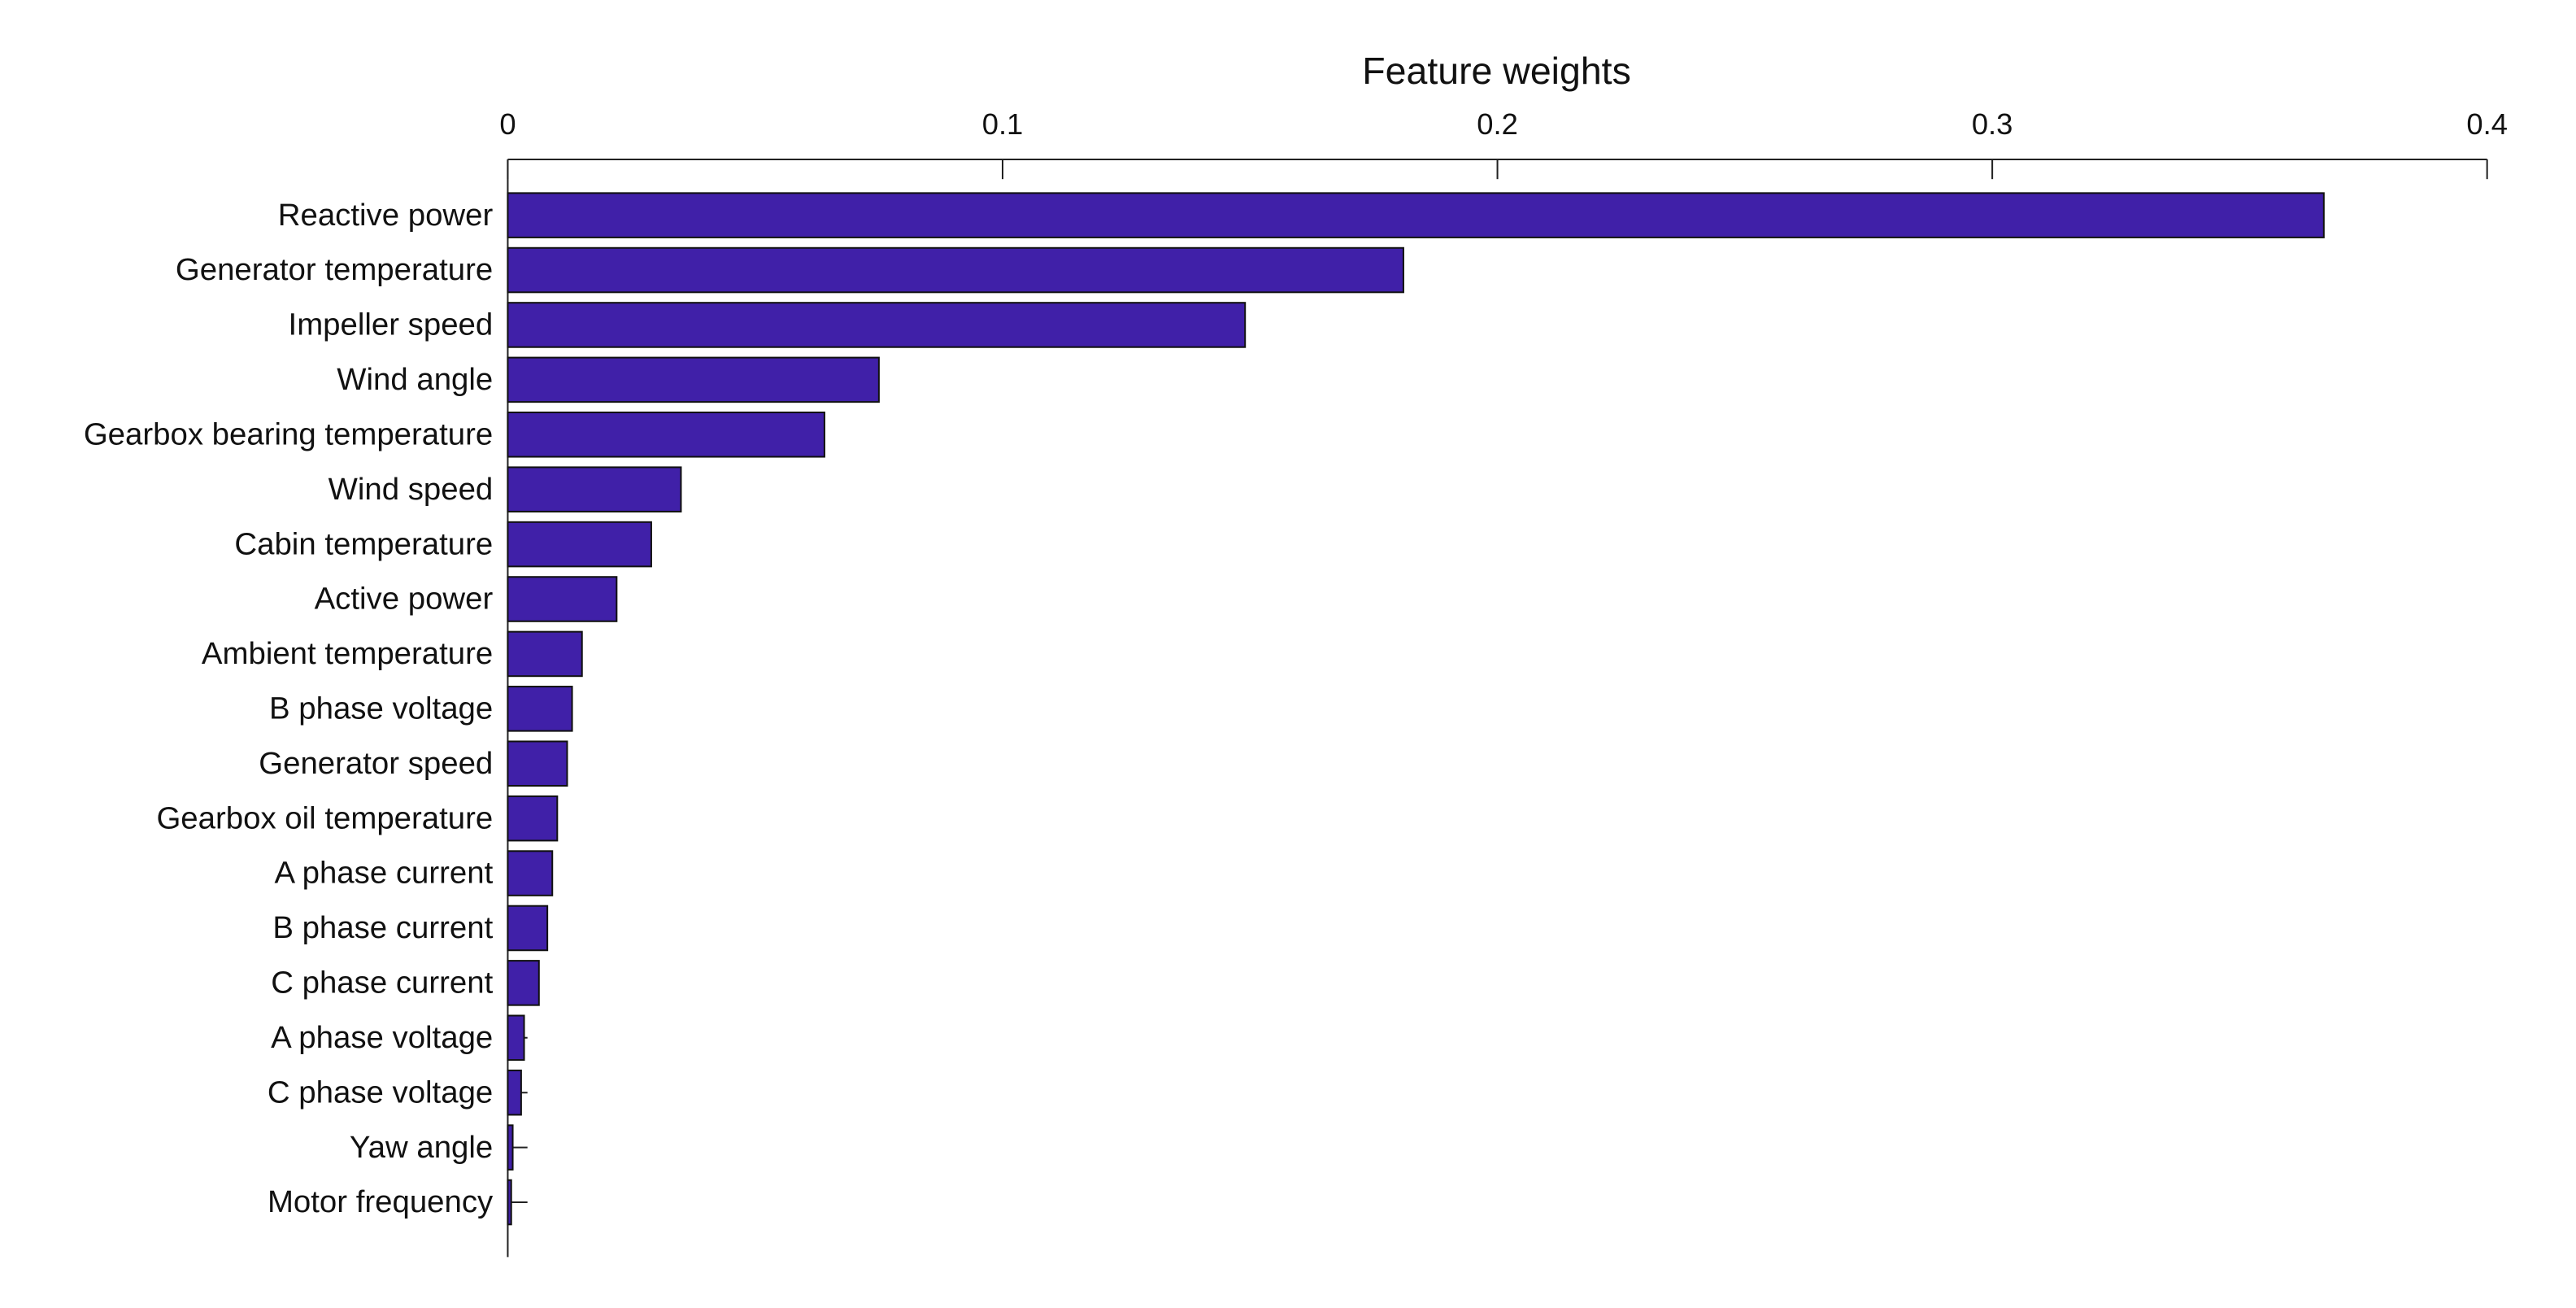 The height and width of the screenshot is (1308, 2576). I want to click on y-tick-label: Generator temperature, so click(335, 269).